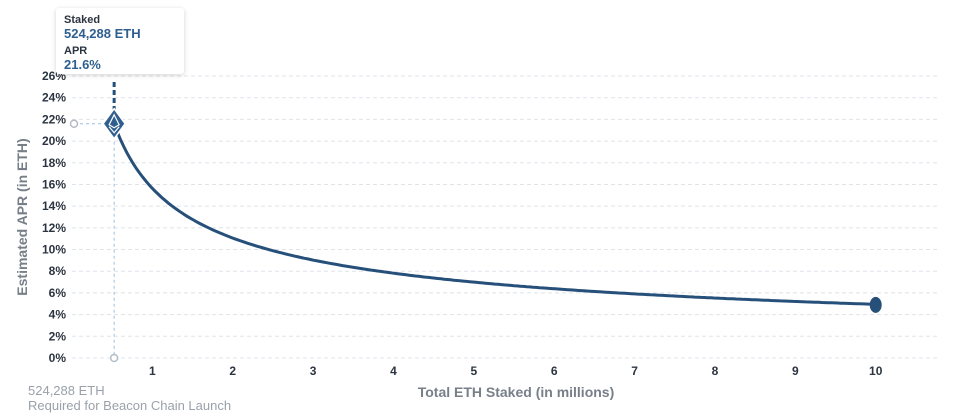  I want to click on y-axis-guide-dot, so click(74, 123).